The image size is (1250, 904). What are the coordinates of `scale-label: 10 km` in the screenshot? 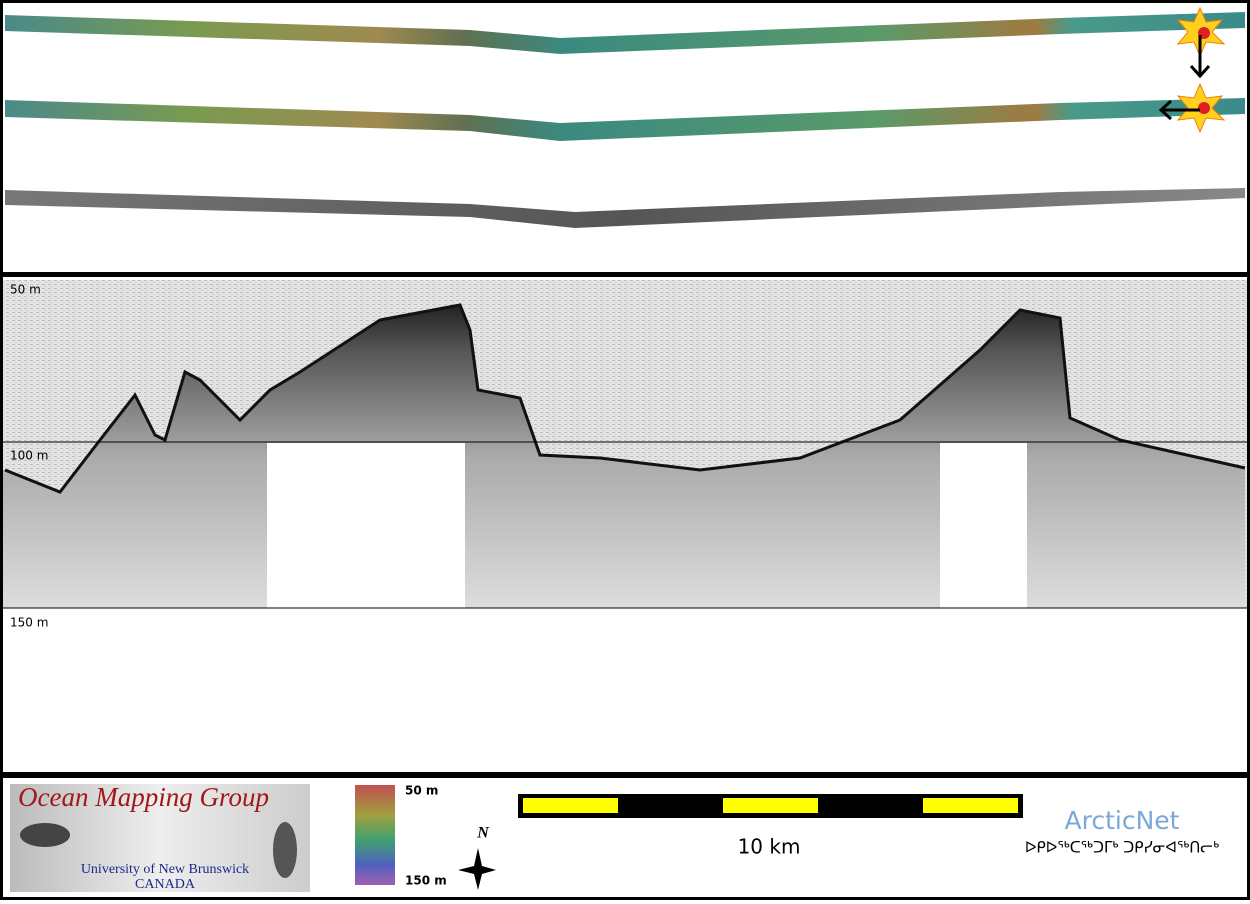 It's located at (769, 847).